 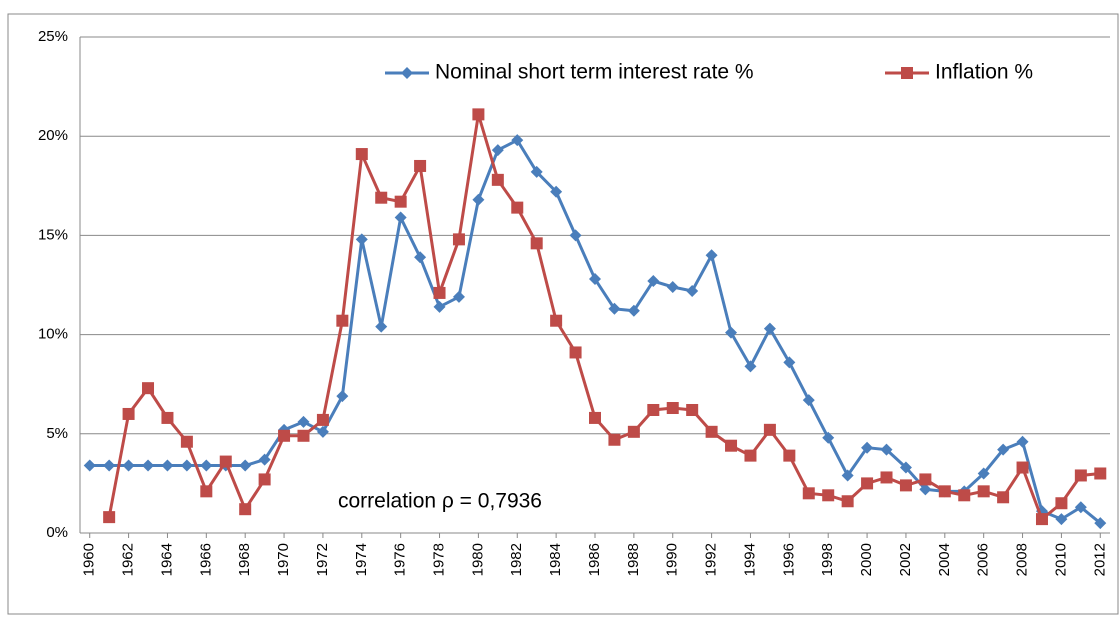 What do you see at coordinates (555, 559) in the screenshot?
I see `x-tick-label: 1984` at bounding box center [555, 559].